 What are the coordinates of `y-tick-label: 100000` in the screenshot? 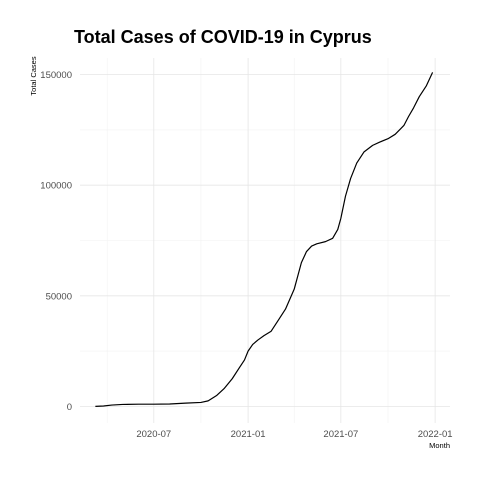 It's located at (56, 186).